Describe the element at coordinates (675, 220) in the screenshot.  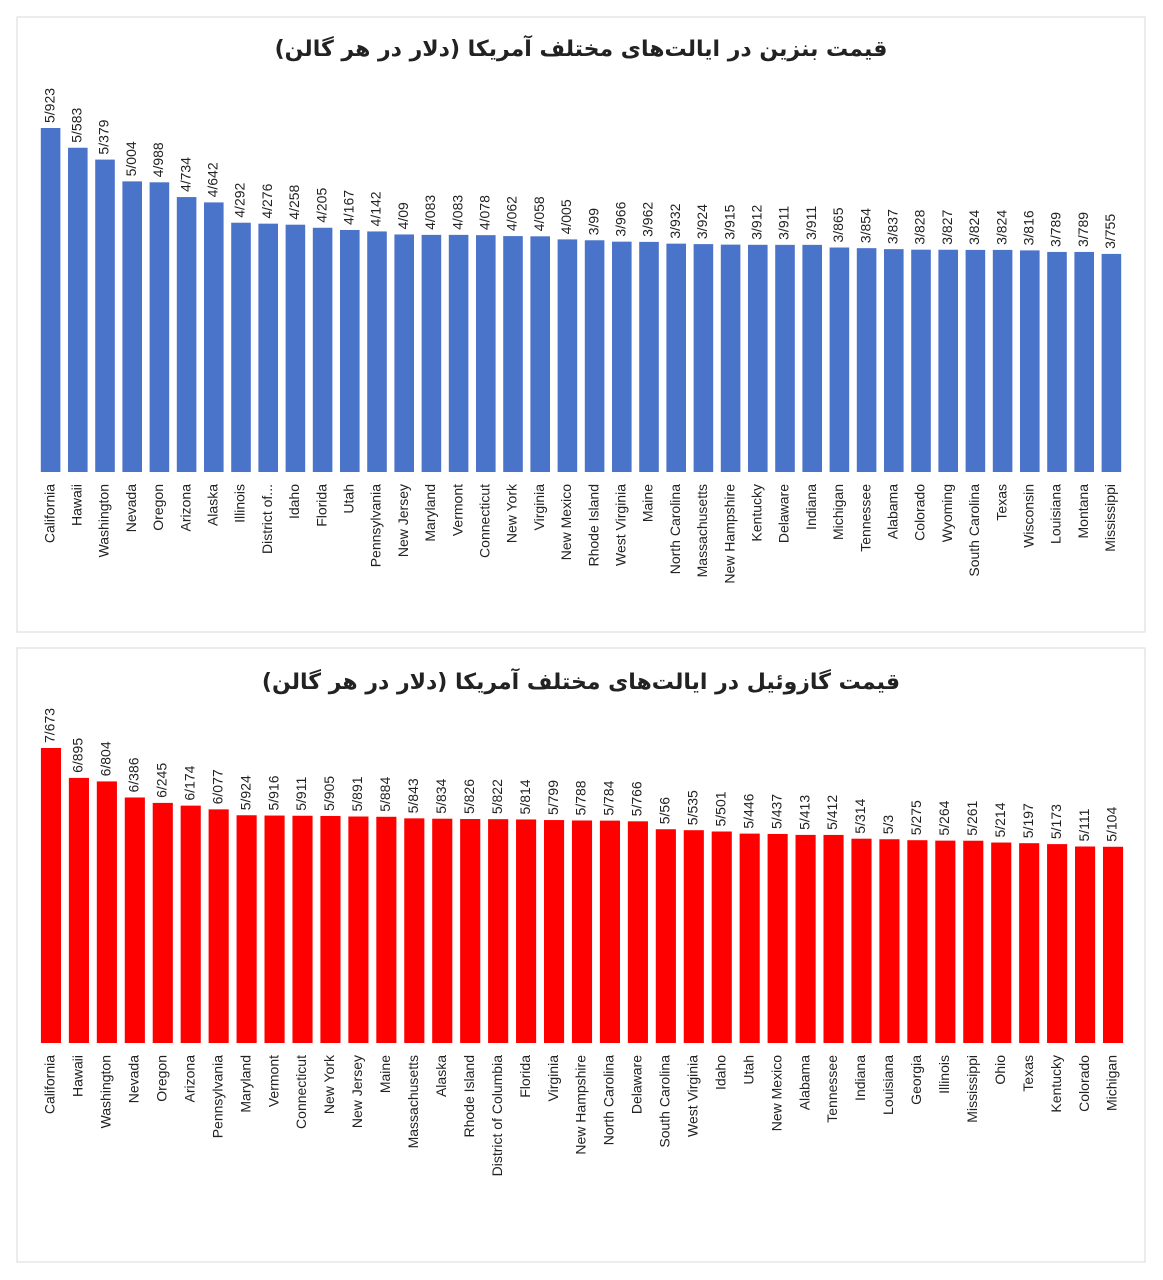
I see `value-label: 3/932` at that location.